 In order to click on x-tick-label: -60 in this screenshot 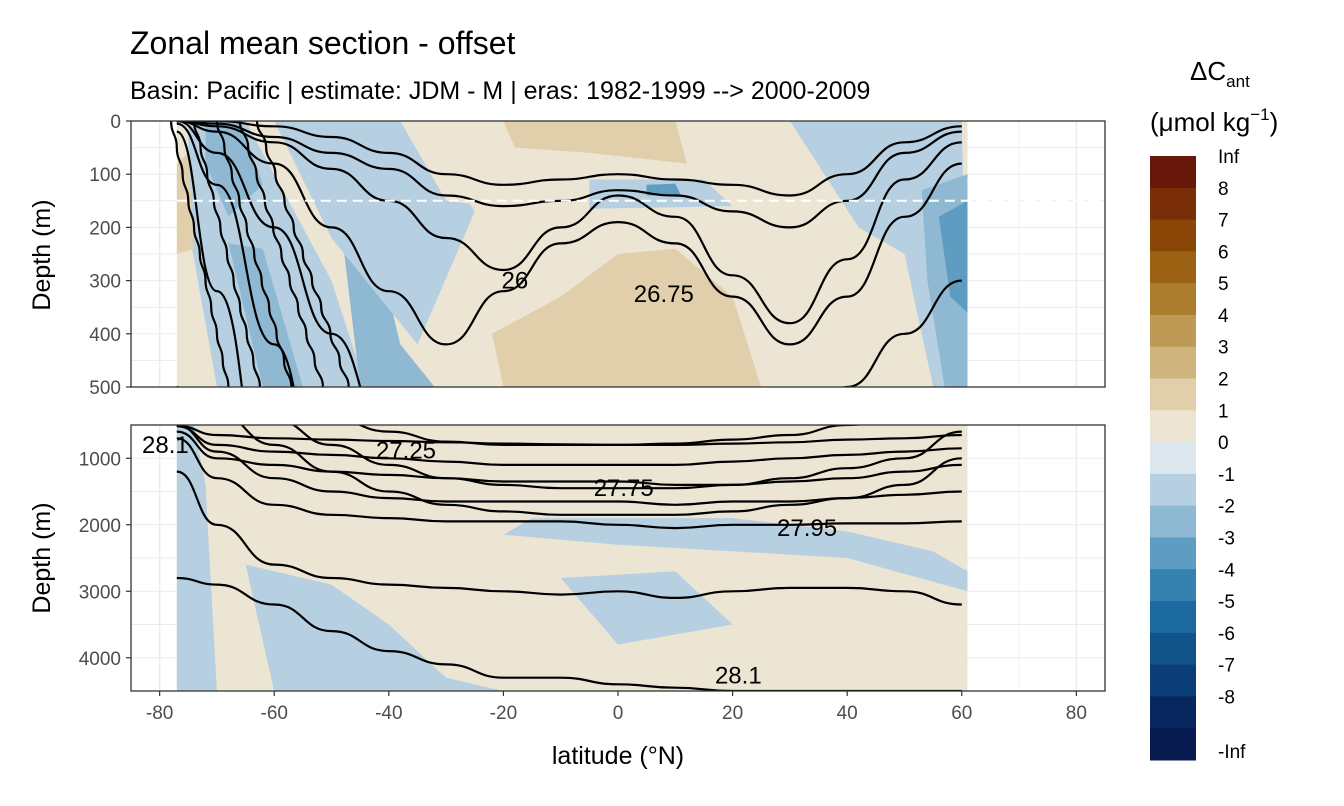, I will do `click(274, 713)`.